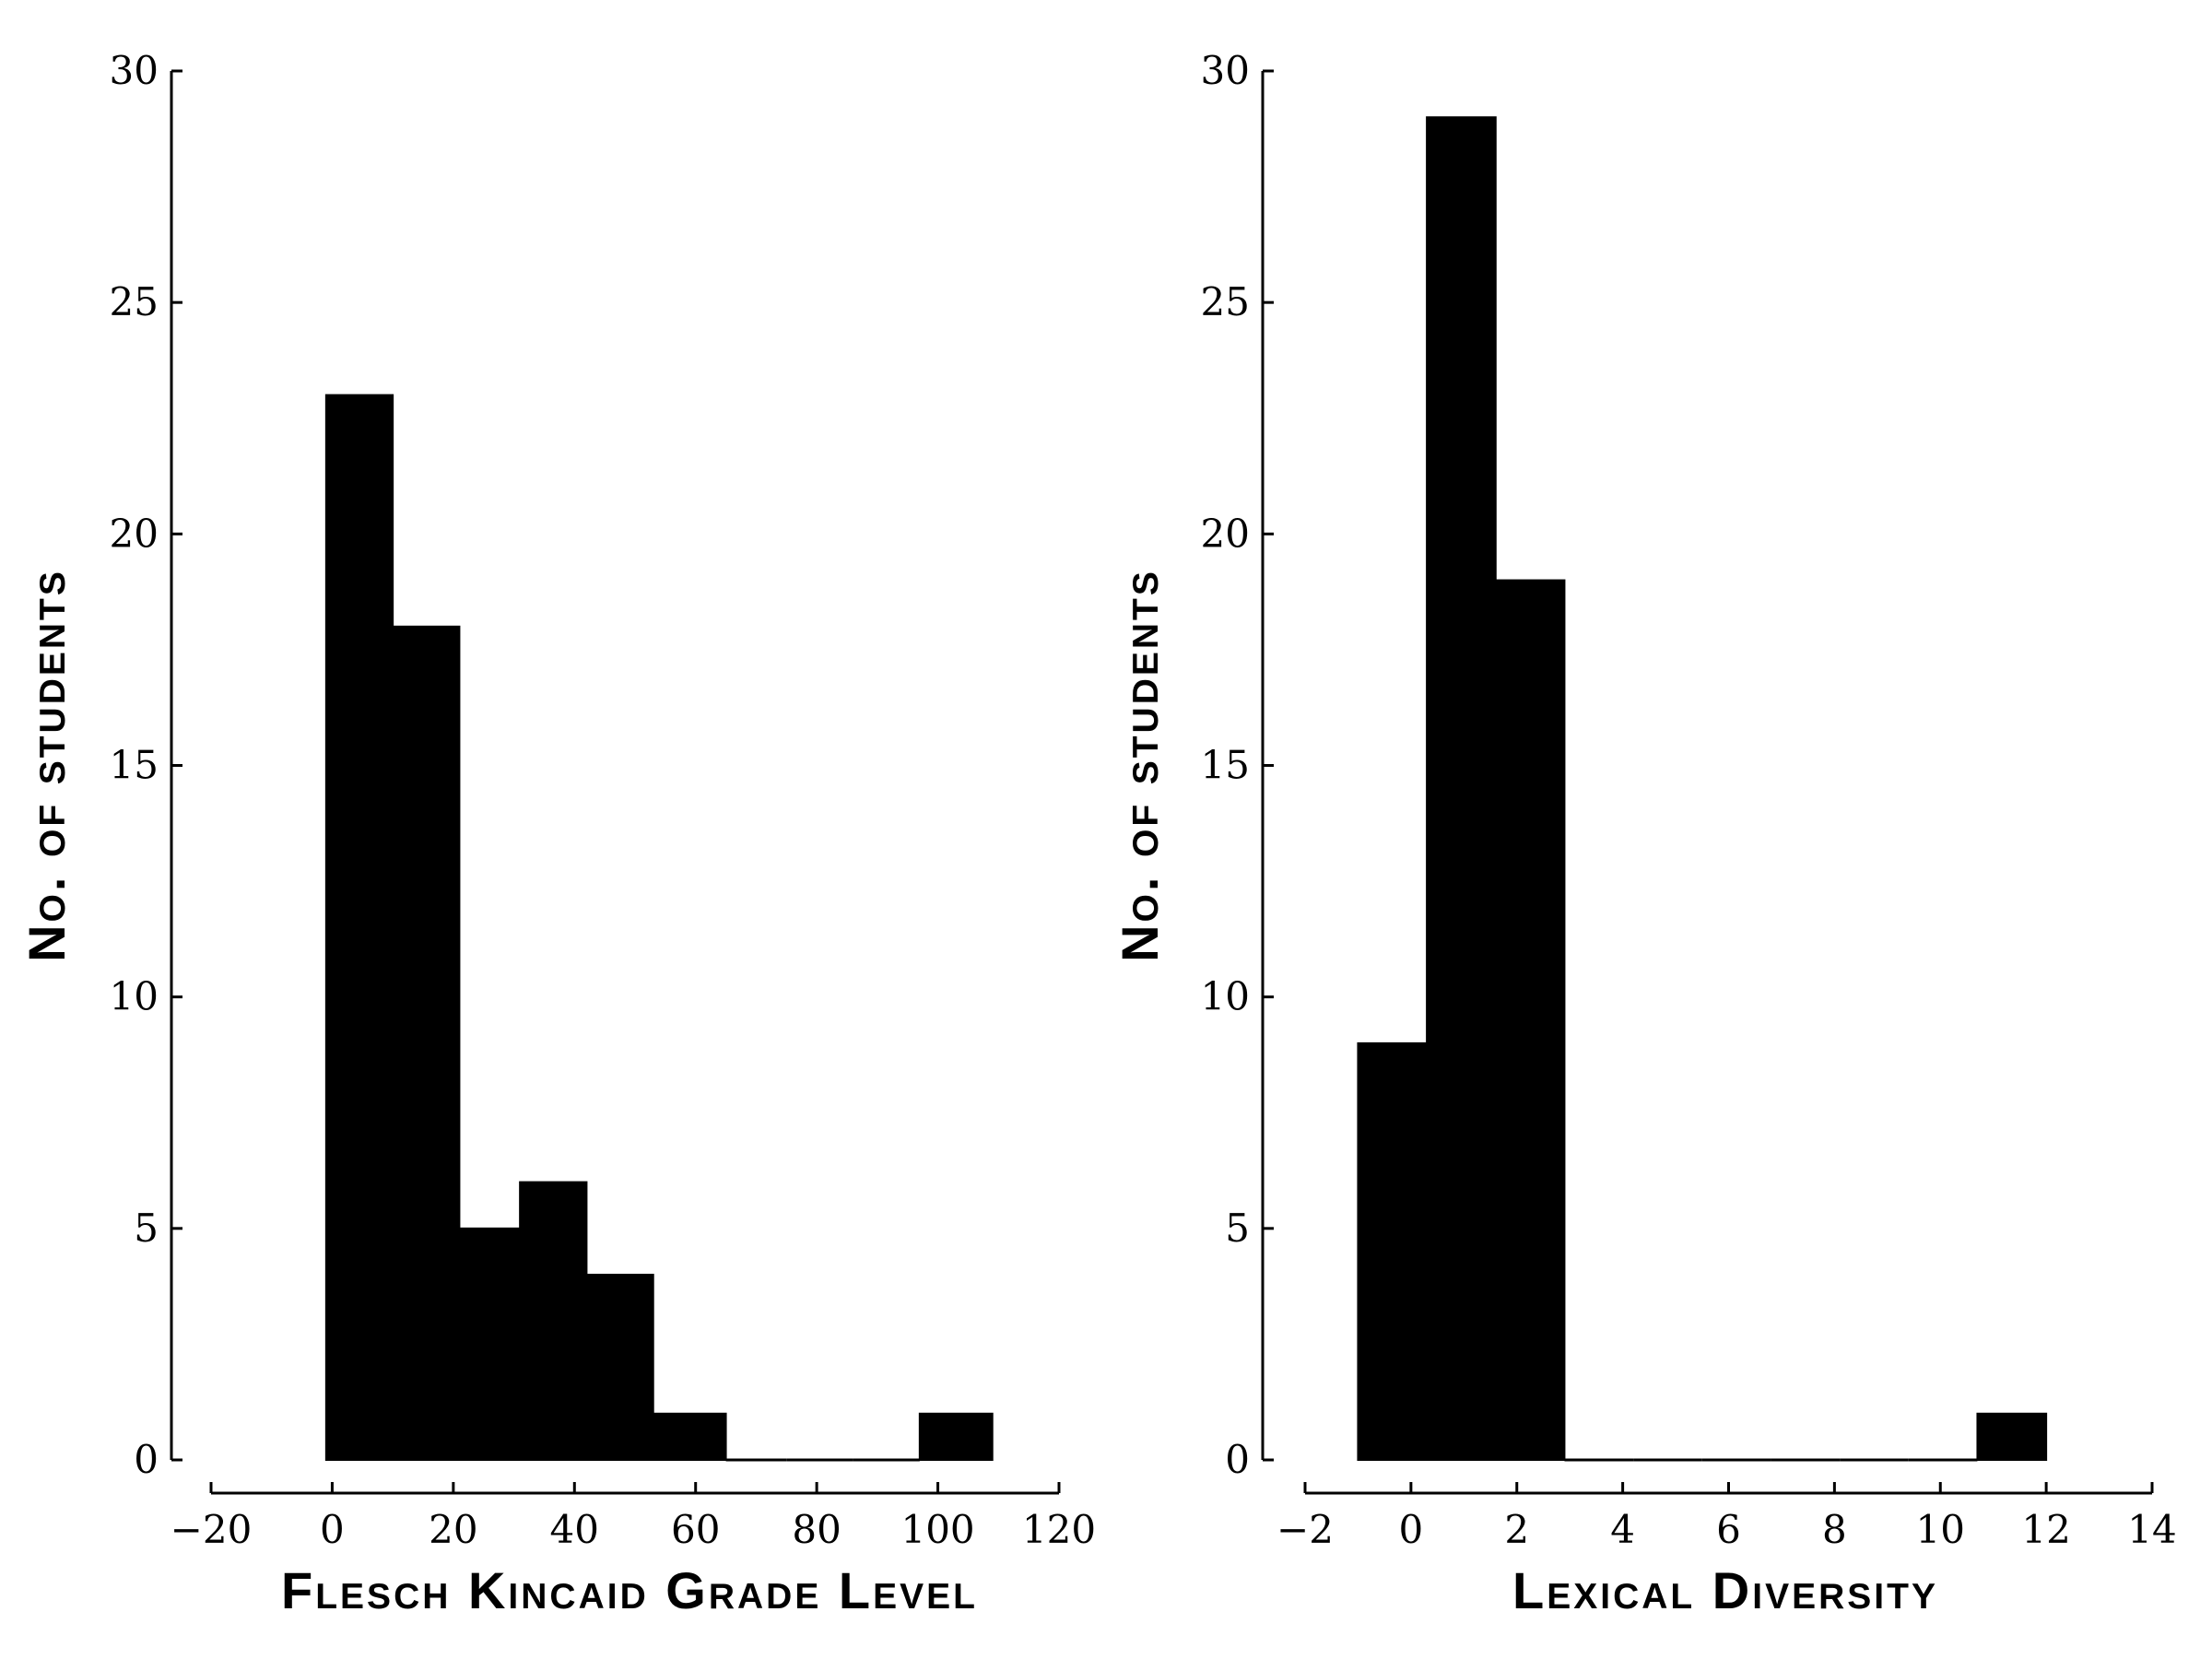  Describe the element at coordinates (1225, 765) in the screenshot. I see `lexical-diversity-y-tick-label: 15` at that location.